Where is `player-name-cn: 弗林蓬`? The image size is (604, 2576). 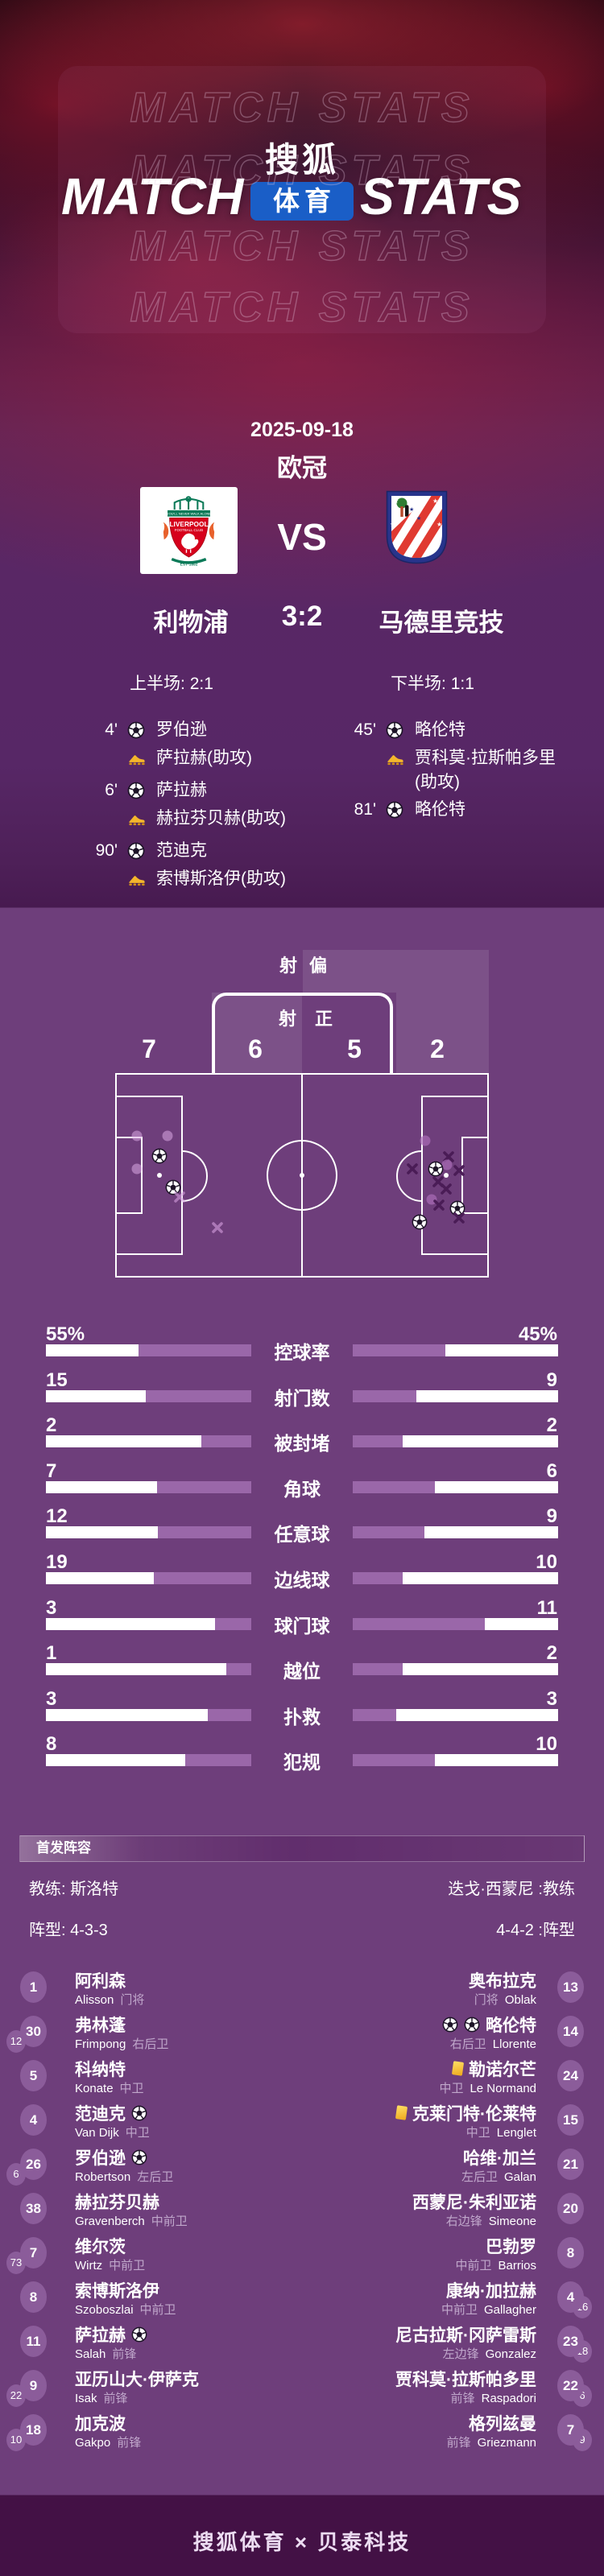
player-name-cn: 弗林蓬 is located at coordinates (100, 2025).